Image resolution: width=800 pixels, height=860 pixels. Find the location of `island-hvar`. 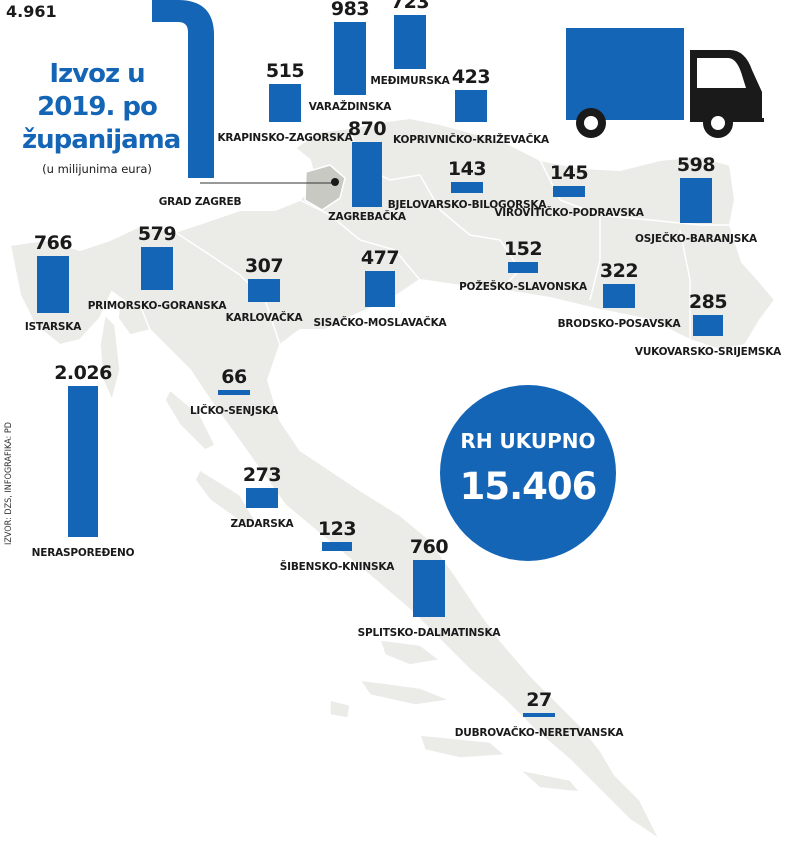

island-hvar is located at coordinates (405, 692).